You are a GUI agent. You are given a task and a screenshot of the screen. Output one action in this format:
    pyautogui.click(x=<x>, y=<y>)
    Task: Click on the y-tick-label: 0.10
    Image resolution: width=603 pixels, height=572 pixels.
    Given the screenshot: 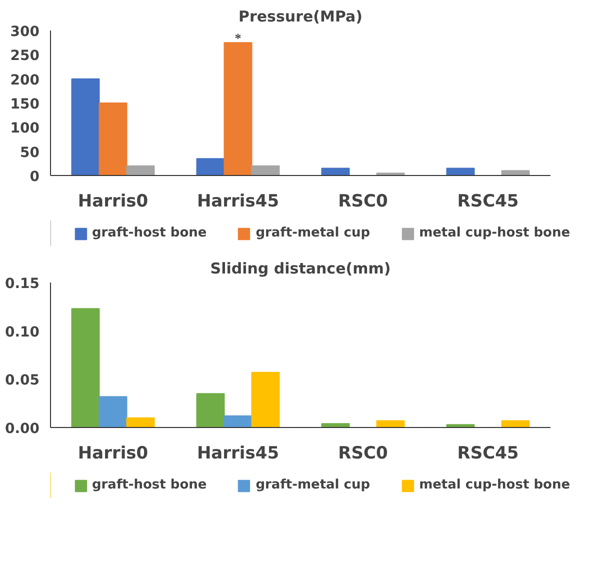 What is the action you would take?
    pyautogui.click(x=22, y=332)
    